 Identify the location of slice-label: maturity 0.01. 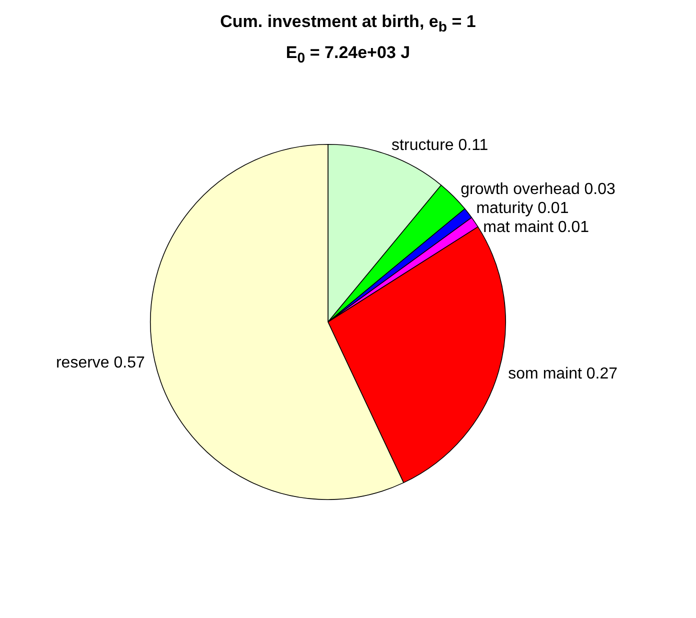
(522, 208).